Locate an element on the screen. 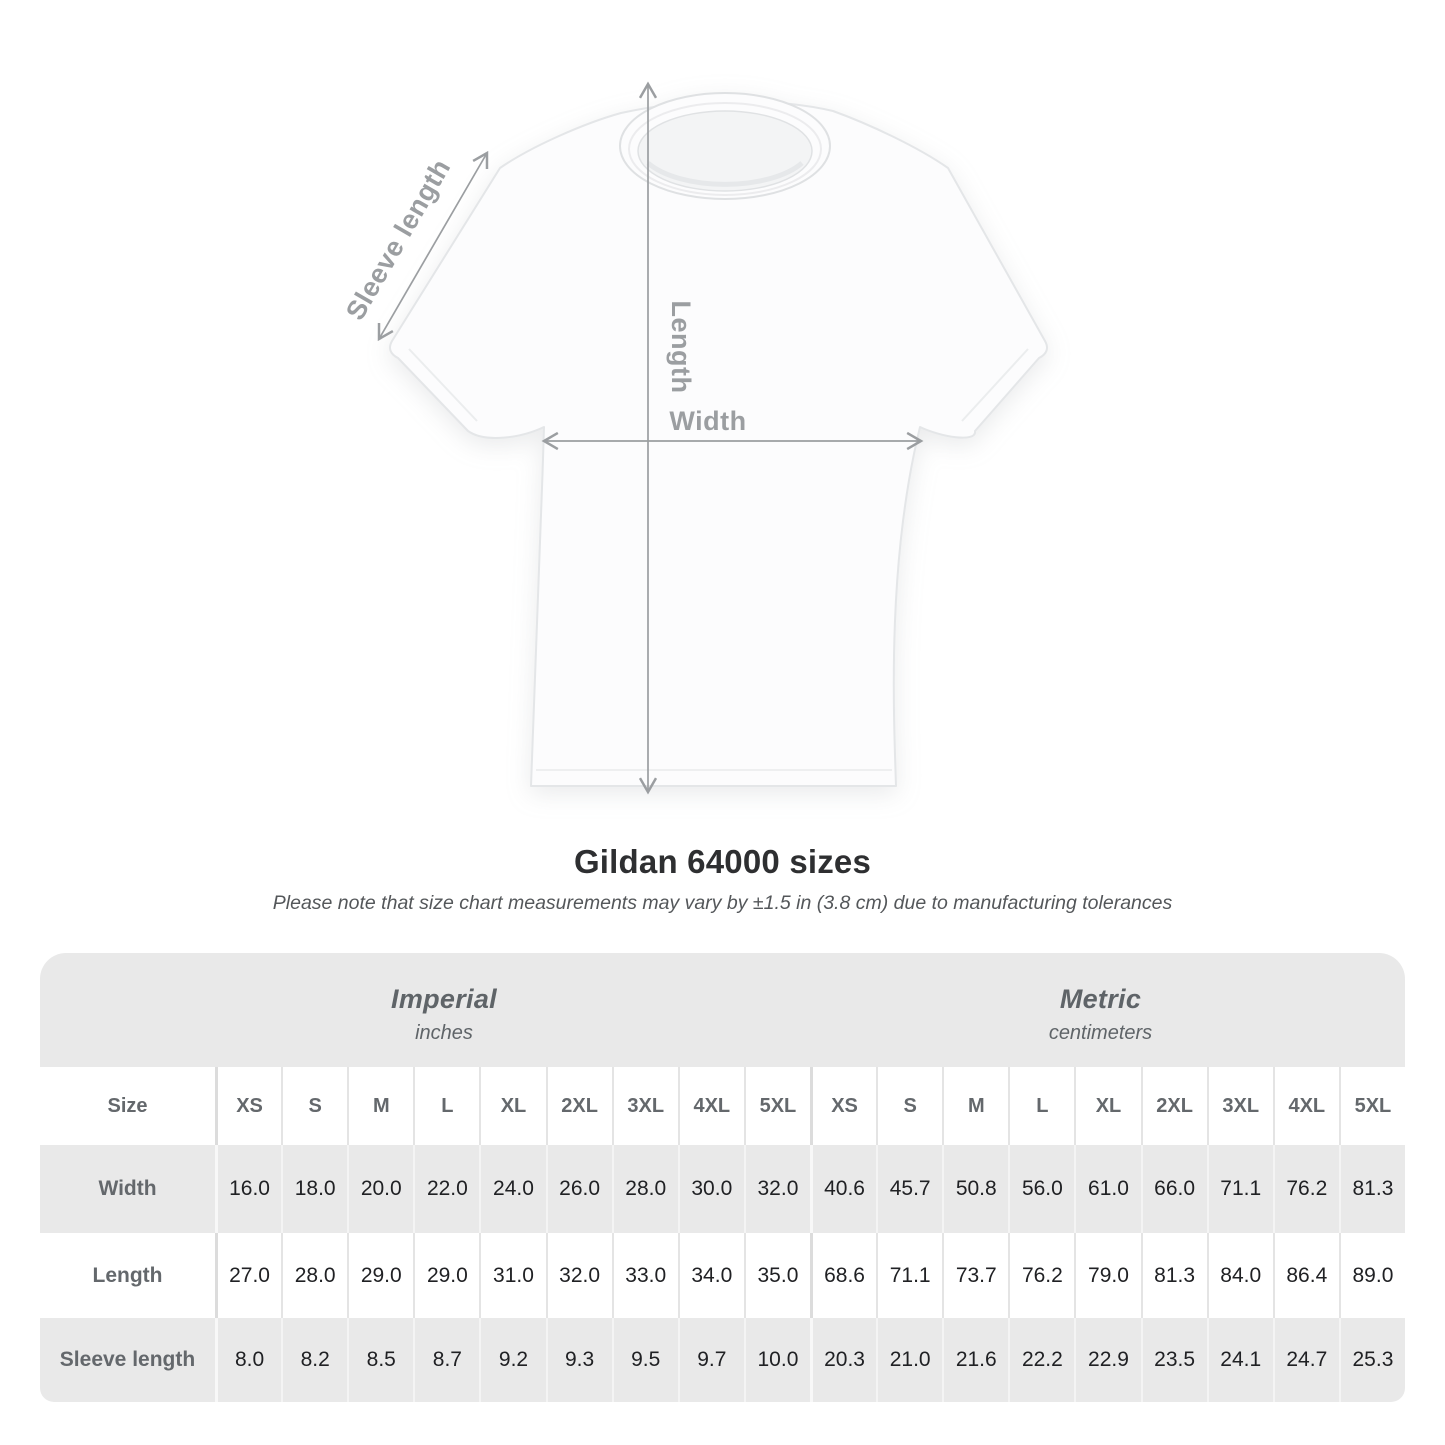 This screenshot has height=1445, width=1445. value-cell-metric: 21.0 is located at coordinates (909, 1360).